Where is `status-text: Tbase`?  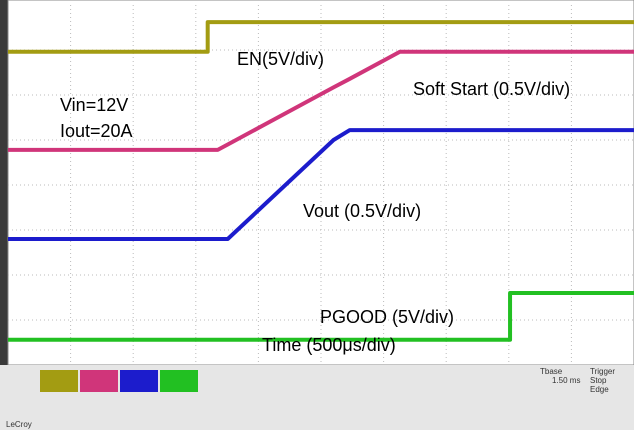 status-text: Tbase is located at coordinates (551, 371).